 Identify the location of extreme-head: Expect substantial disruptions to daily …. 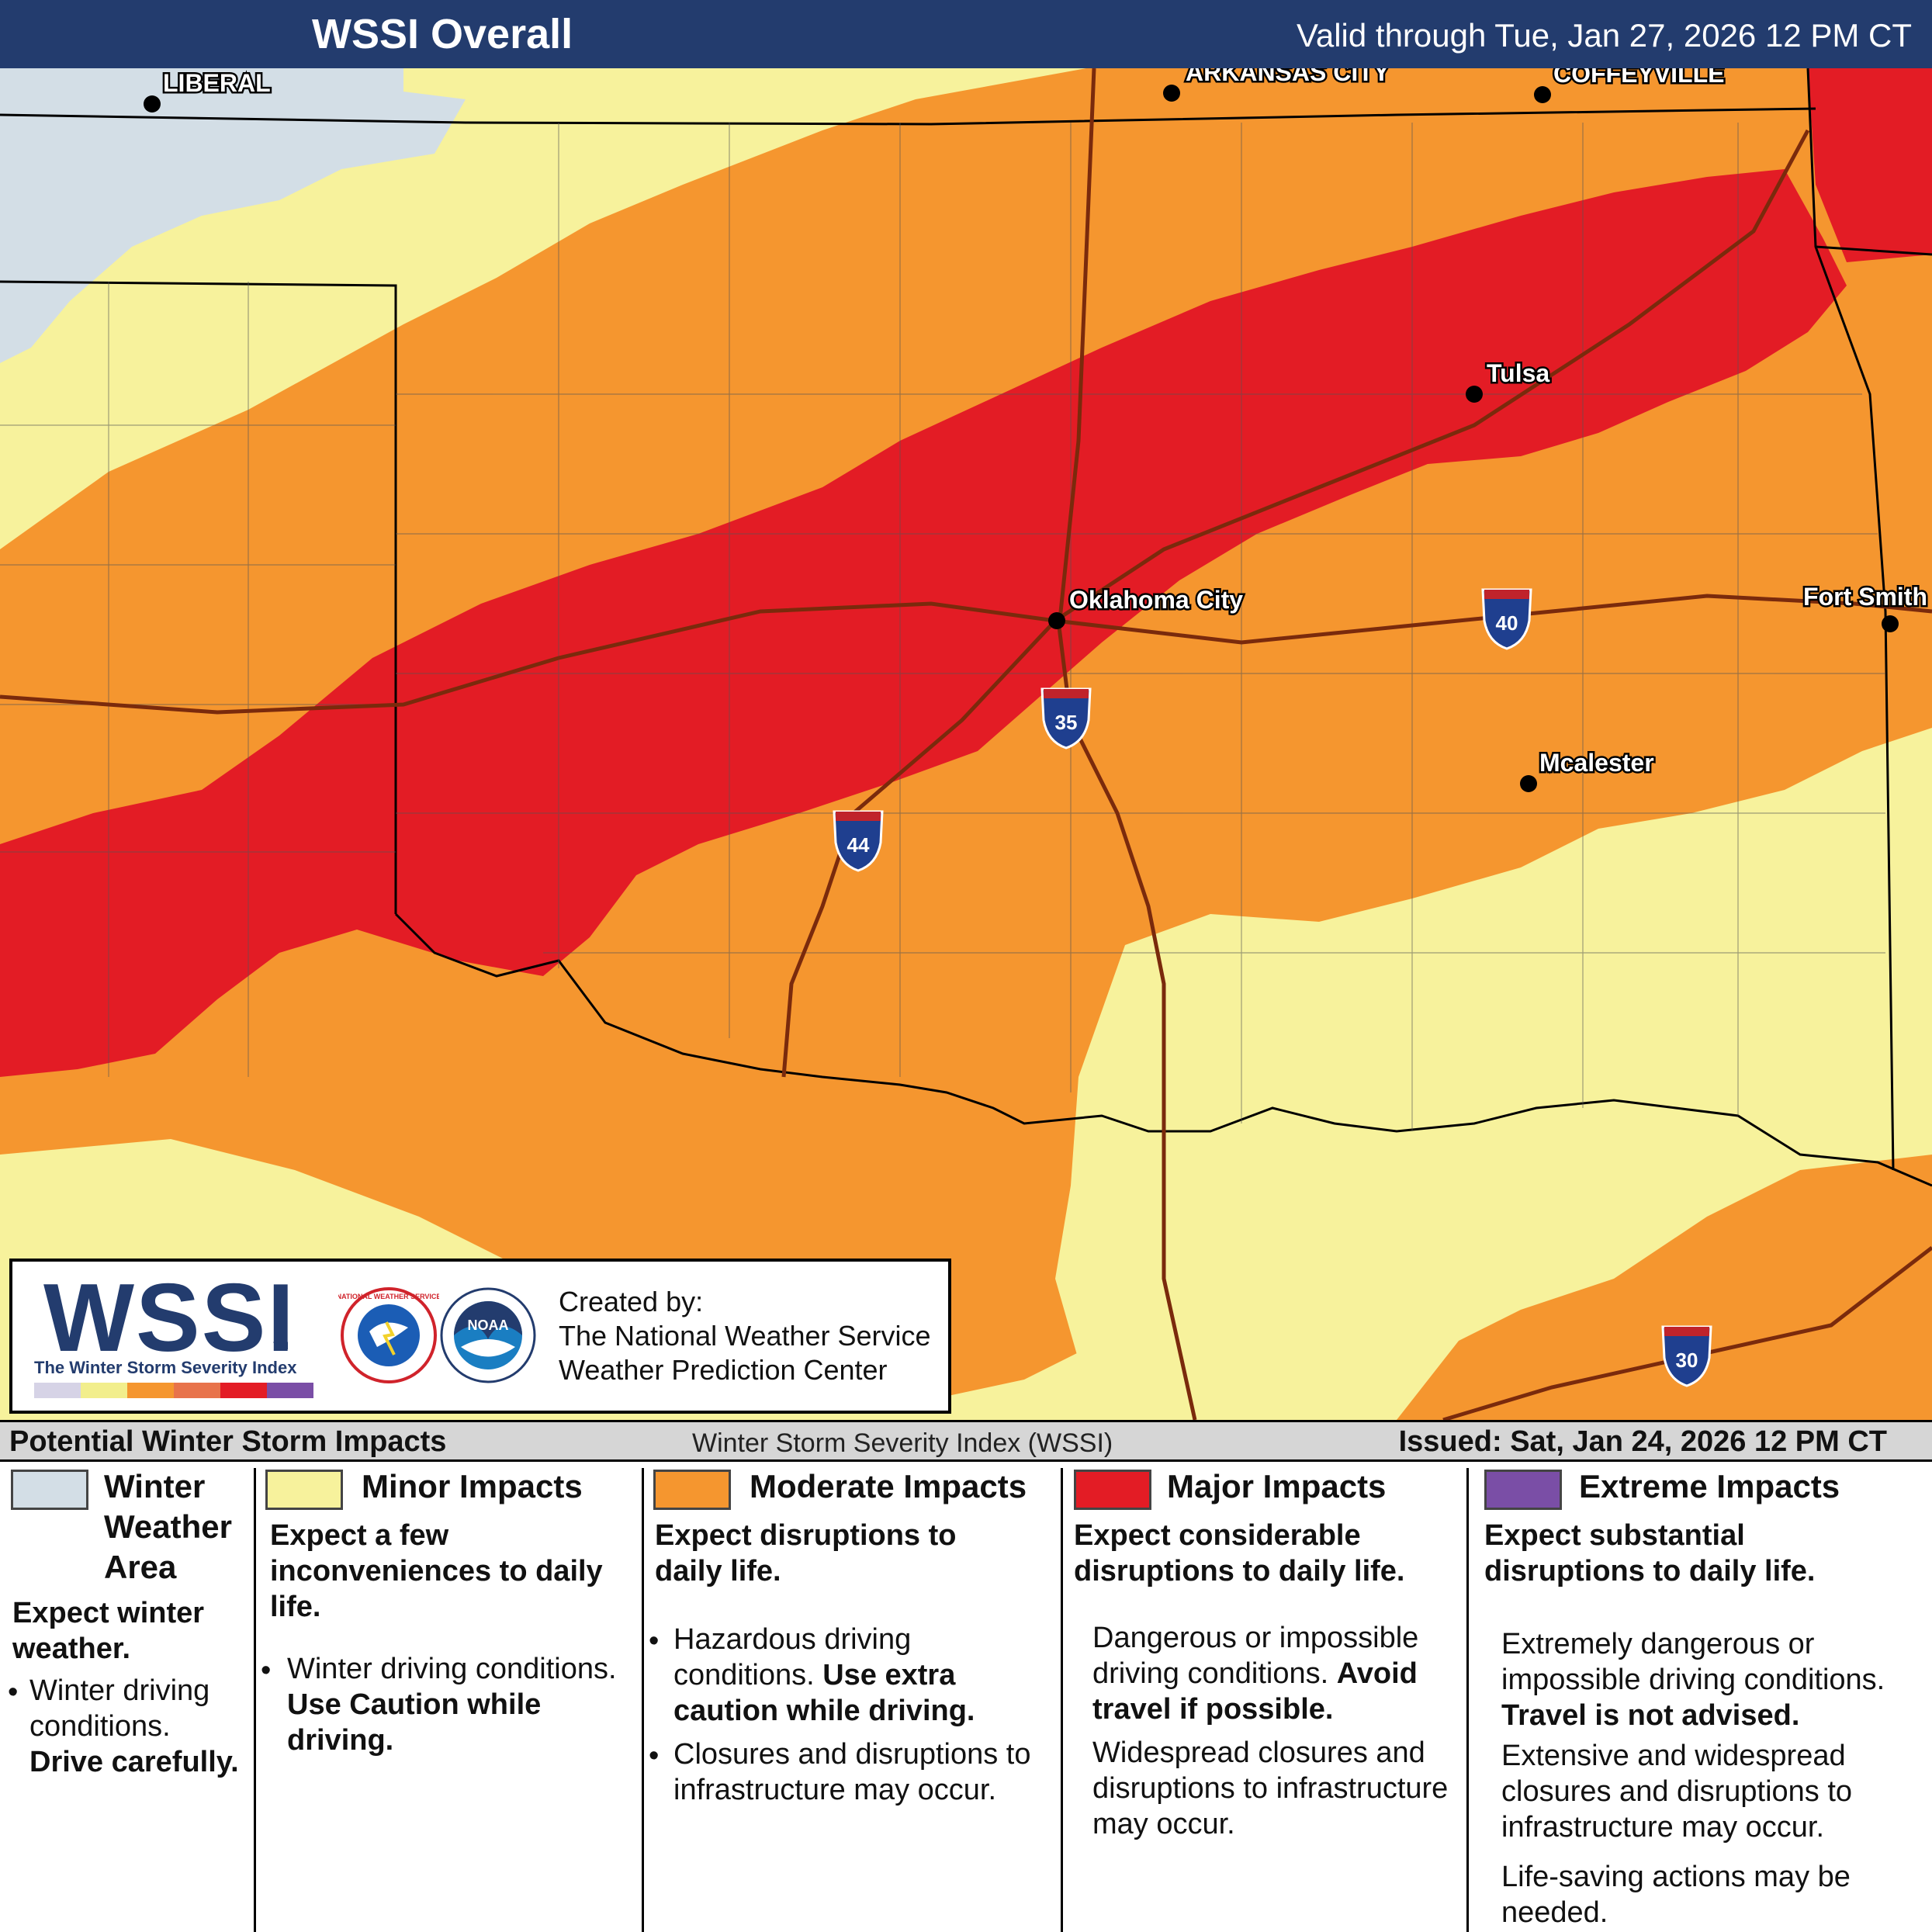
(1650, 1553).